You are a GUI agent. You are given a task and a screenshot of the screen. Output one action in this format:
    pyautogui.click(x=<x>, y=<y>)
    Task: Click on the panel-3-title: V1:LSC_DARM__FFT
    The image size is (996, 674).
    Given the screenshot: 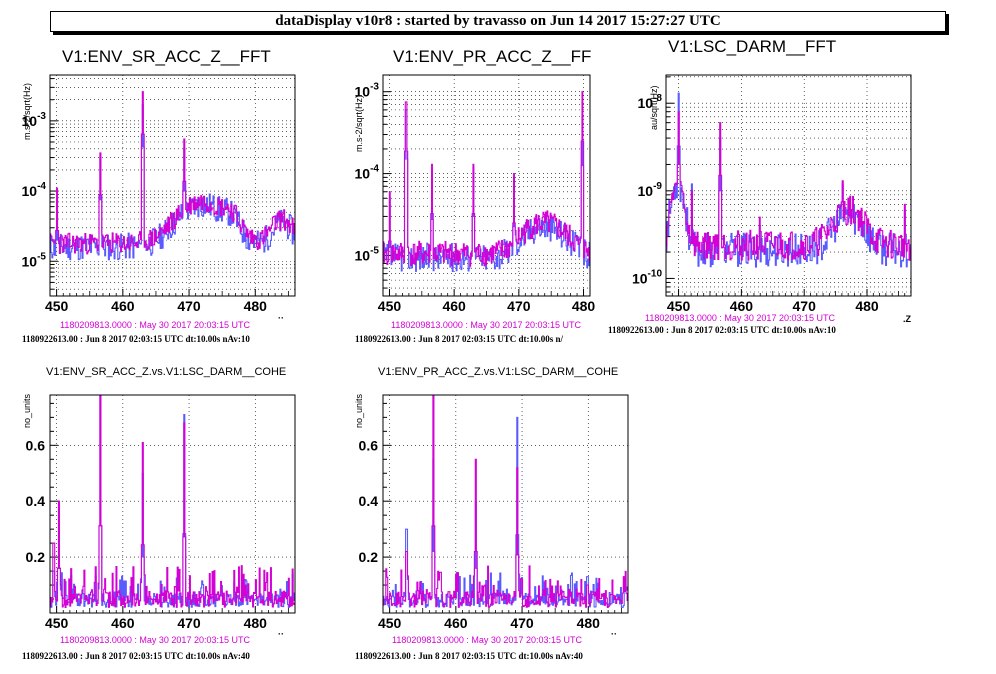 What is the action you would take?
    pyautogui.click(x=752, y=46)
    